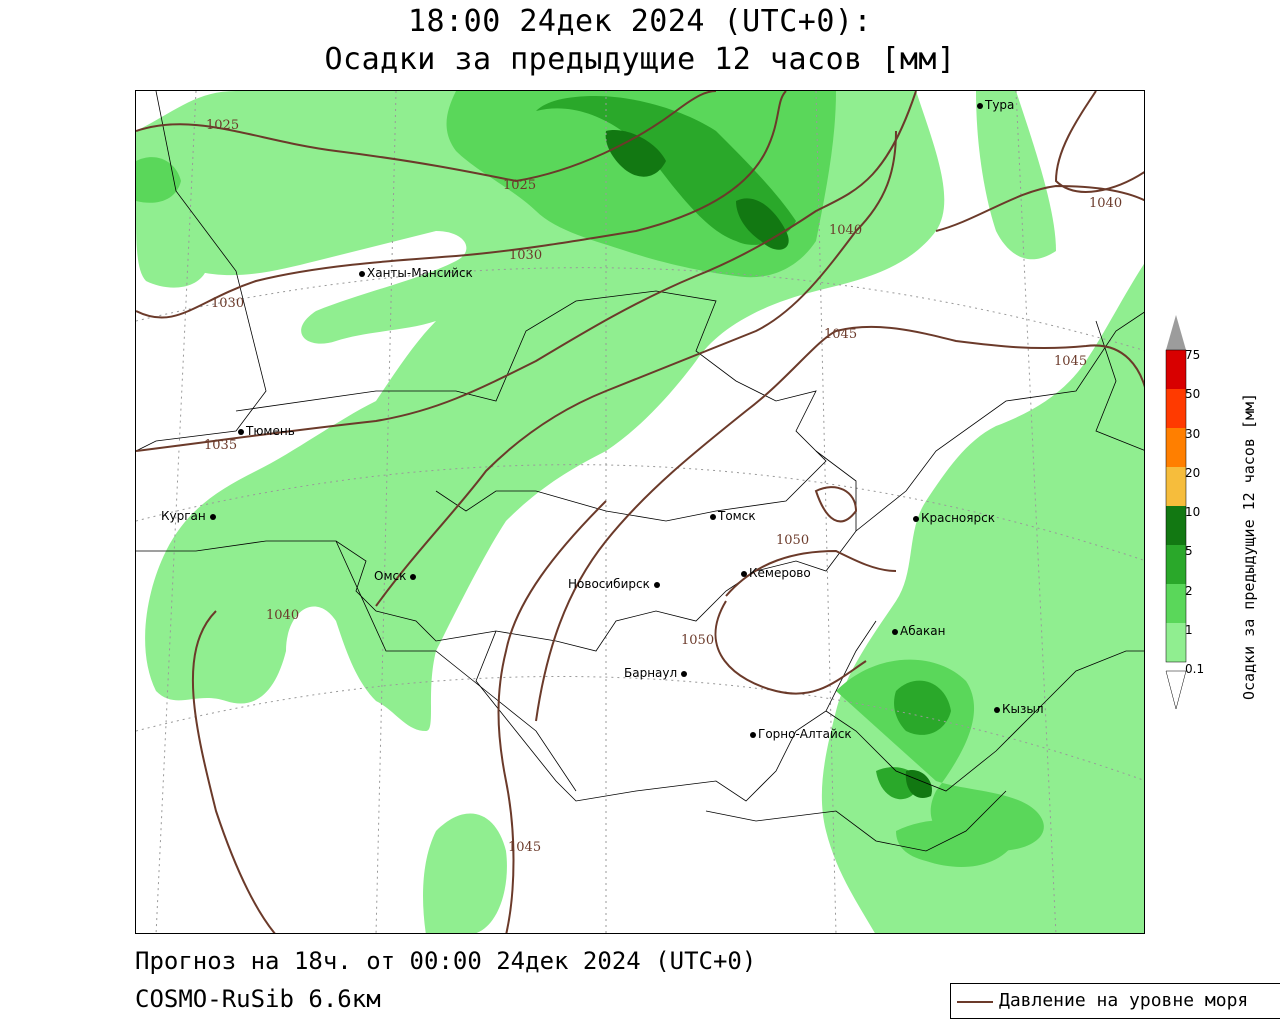 The image size is (1280, 1024). I want to click on precip-area-north, so click(1016, 175).